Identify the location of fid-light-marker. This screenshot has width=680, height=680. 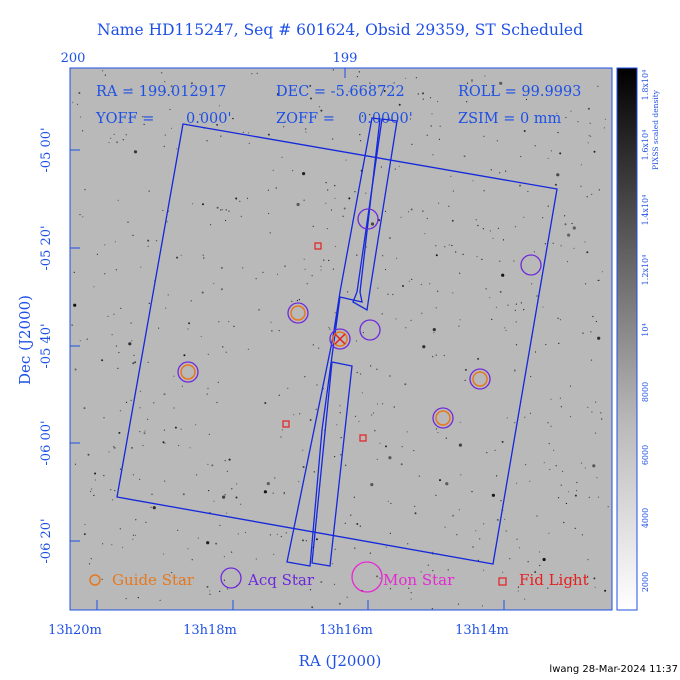
(318, 246).